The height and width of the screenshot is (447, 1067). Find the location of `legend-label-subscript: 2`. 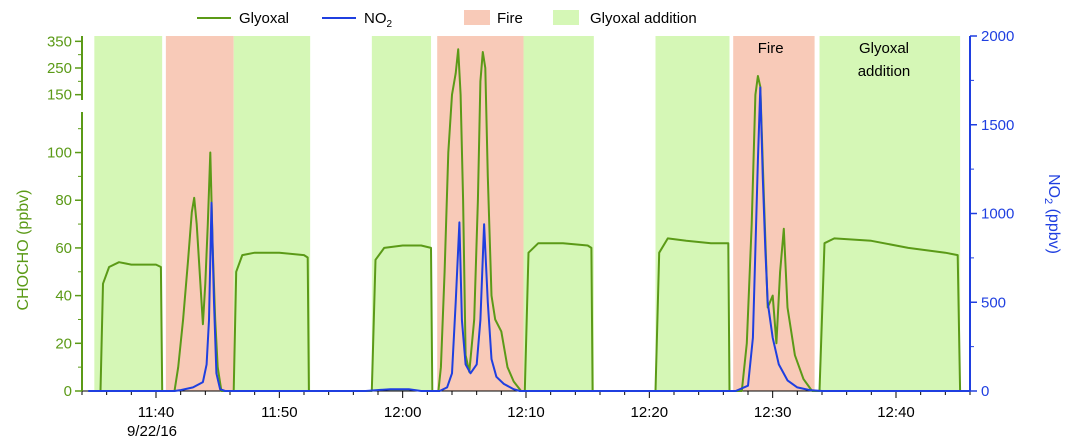

legend-label-subscript: 2 is located at coordinates (390, 24).